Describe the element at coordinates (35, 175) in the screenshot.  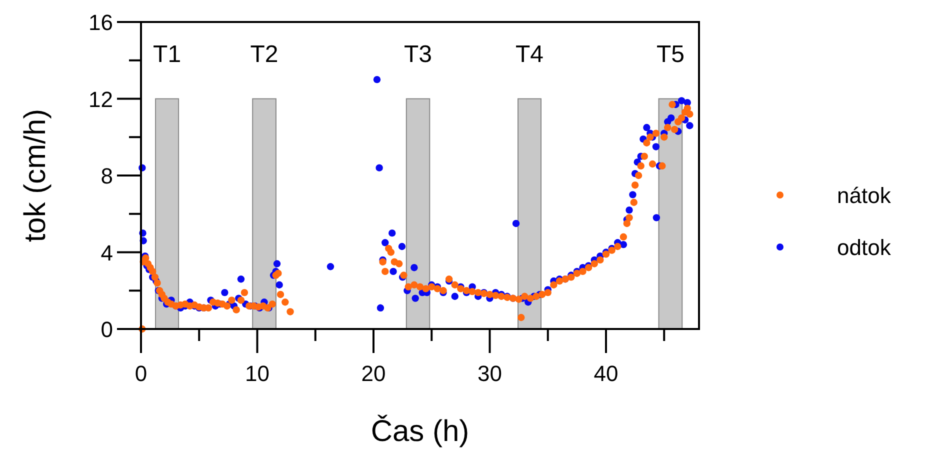
I see `y-axis-title: tok (cm/h)` at that location.